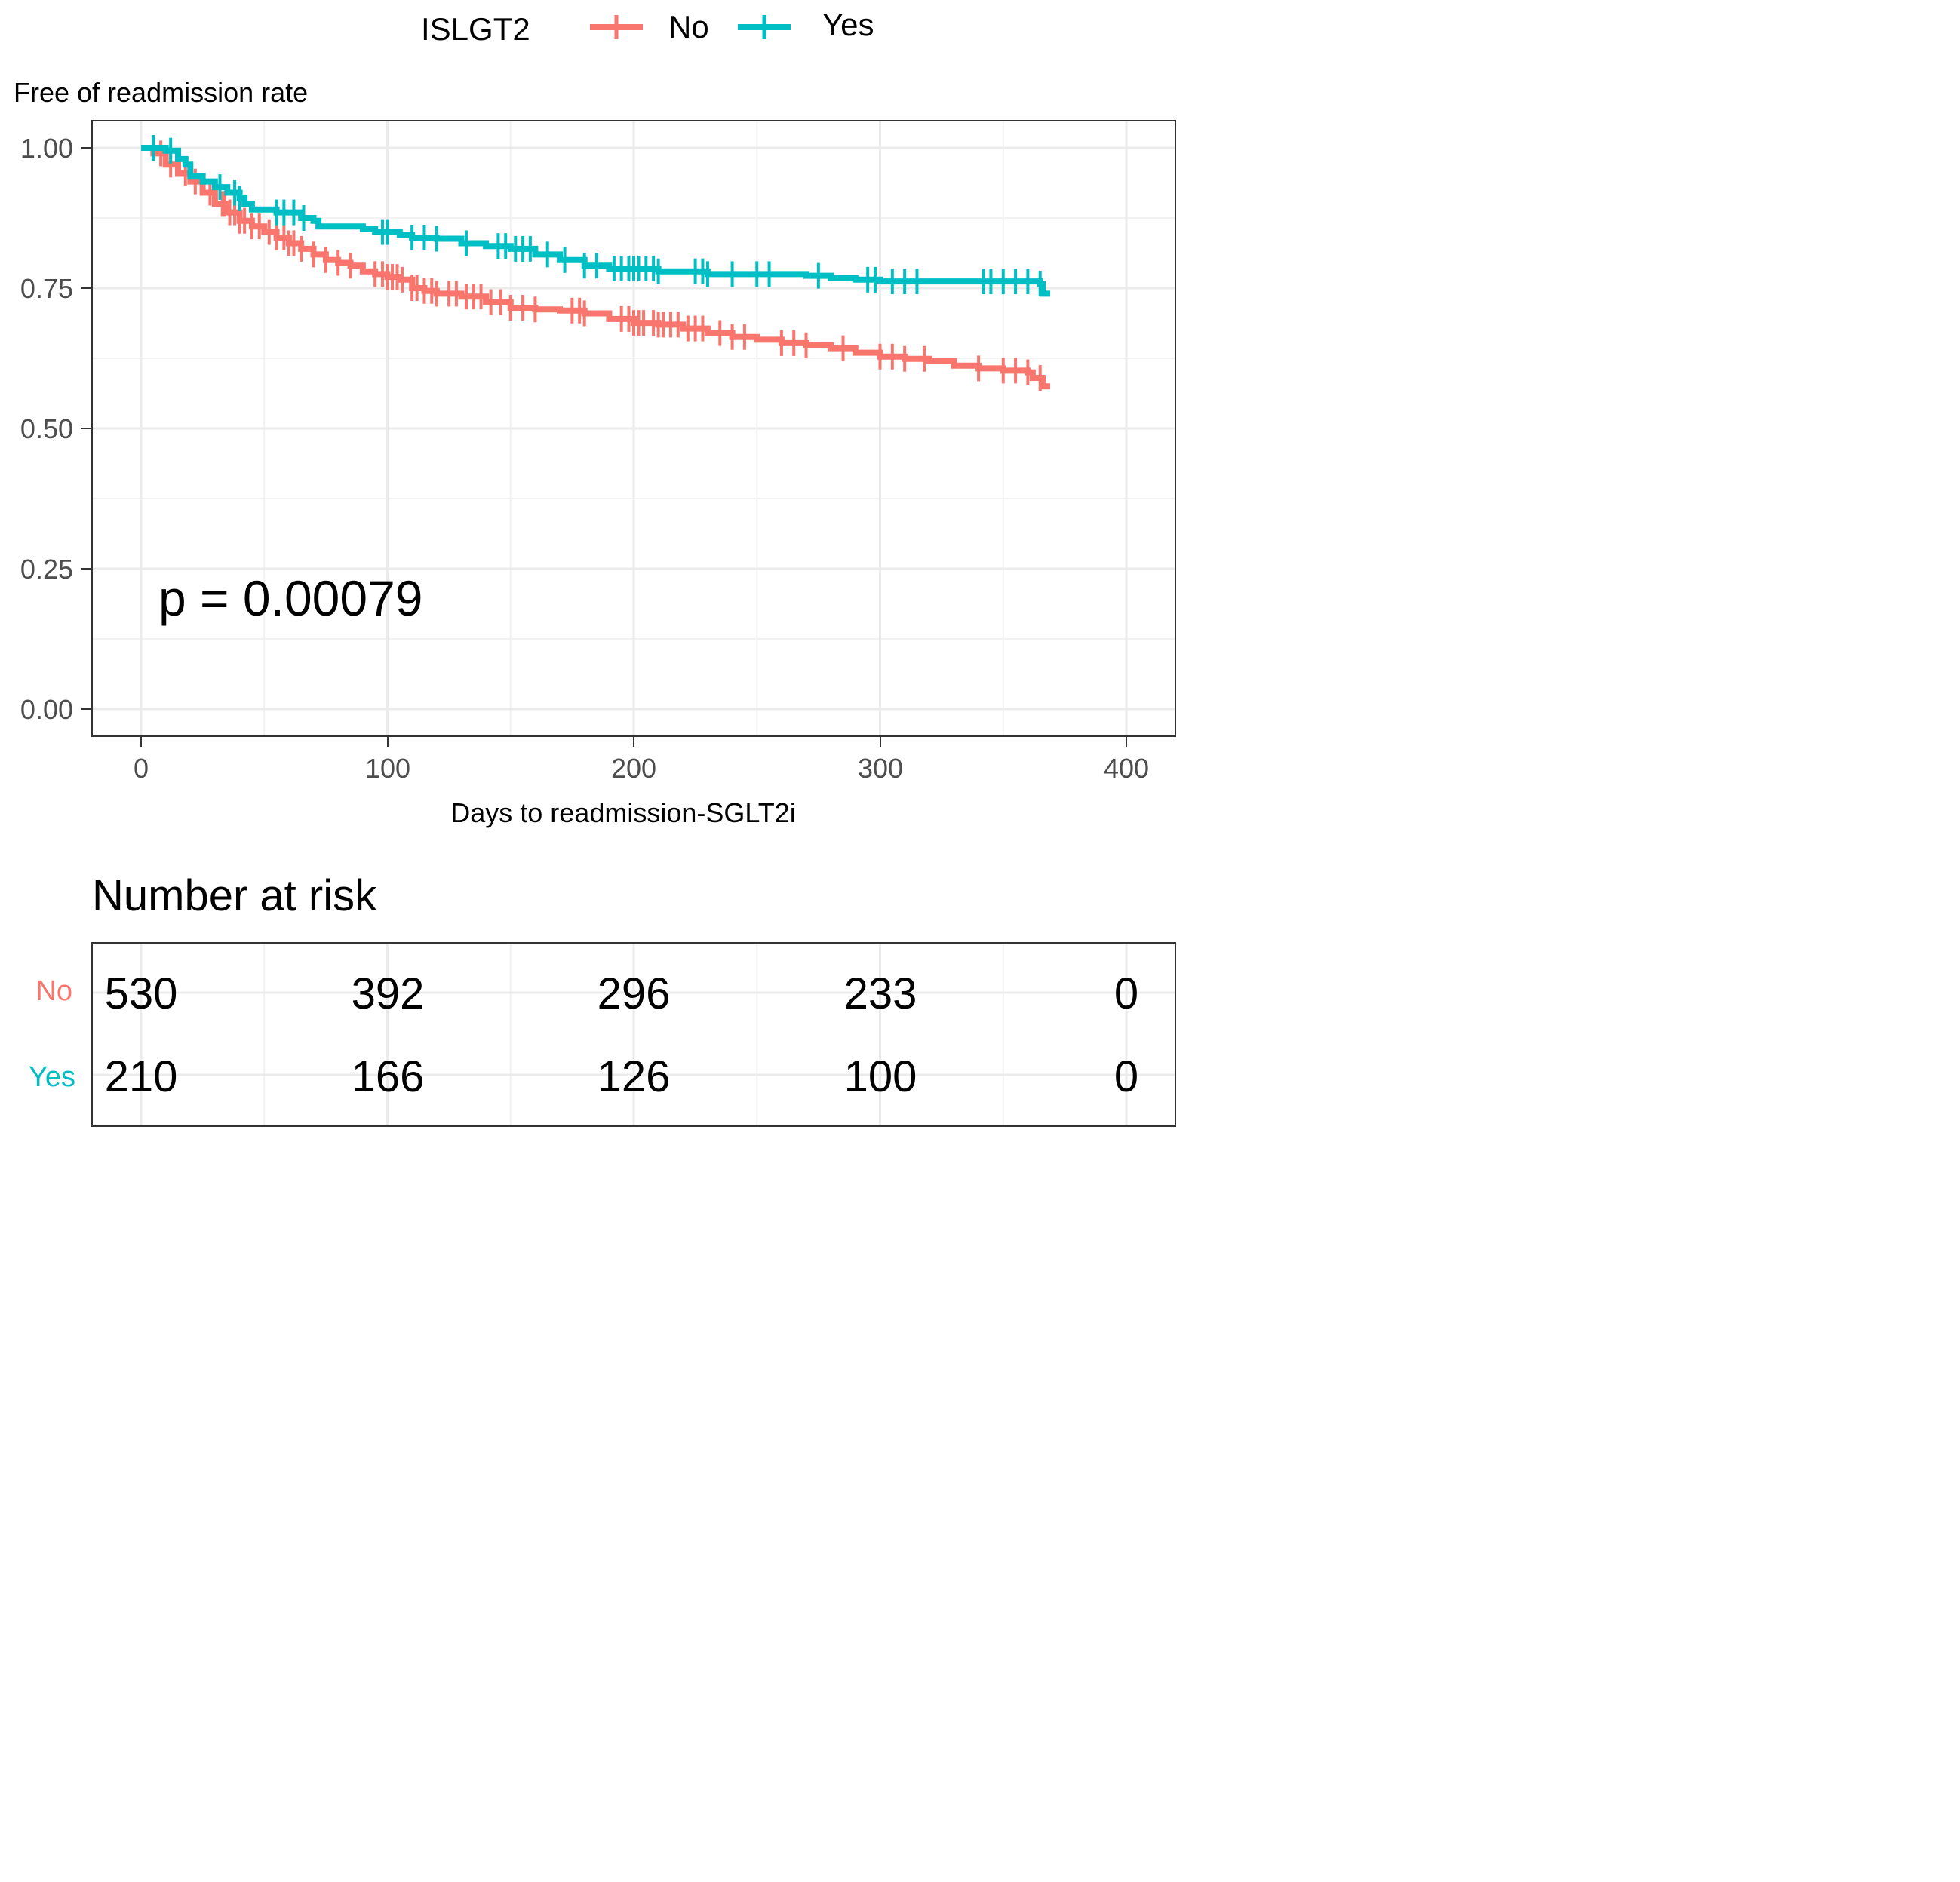 The height and width of the screenshot is (1882, 1960). I want to click on risk-count-no: 530, so click(141, 994).